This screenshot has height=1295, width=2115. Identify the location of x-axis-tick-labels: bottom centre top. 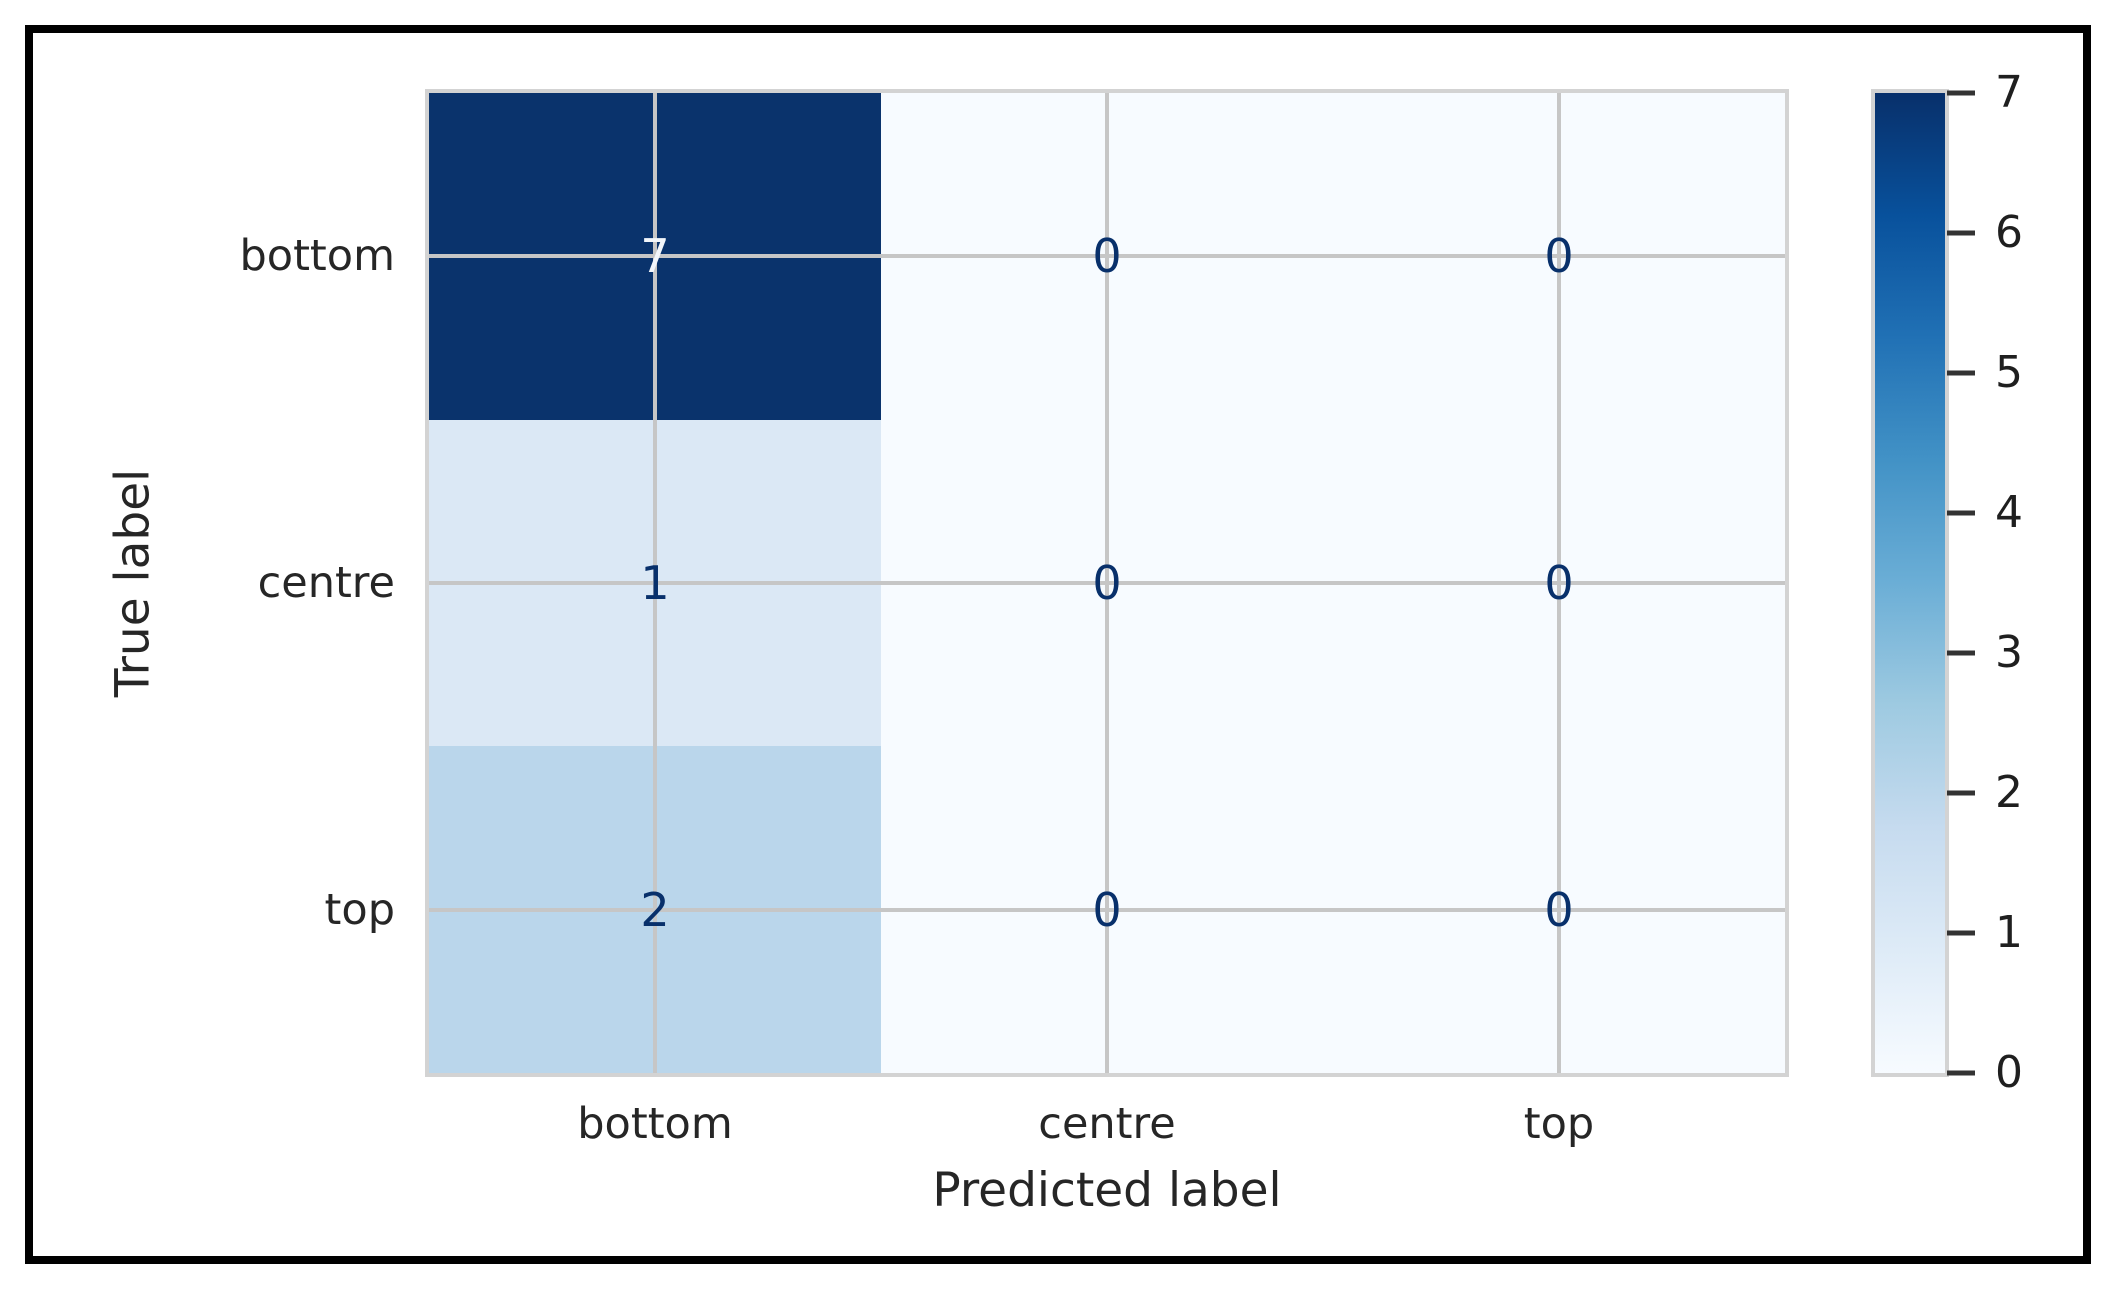
(1107, 1124).